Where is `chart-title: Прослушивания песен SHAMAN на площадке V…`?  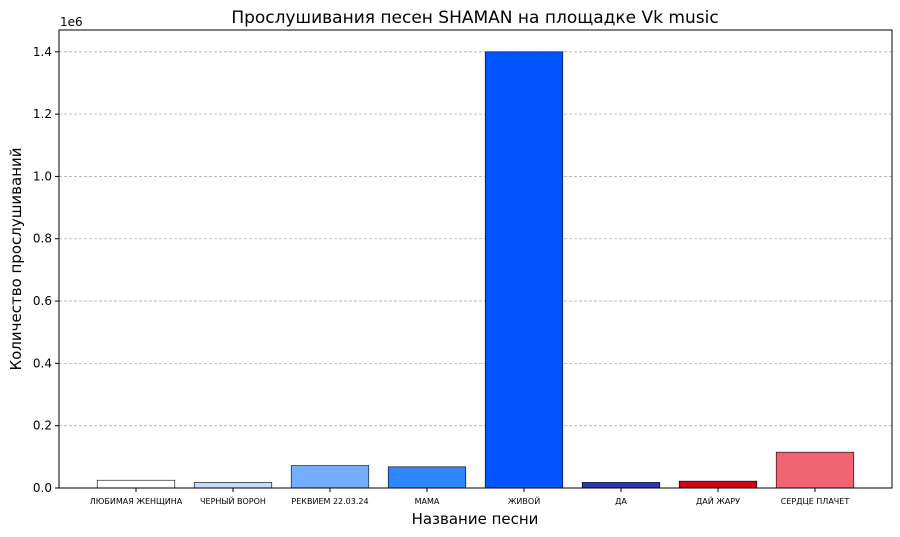 chart-title: Прослушивания песен SHAMAN на площадке V… is located at coordinates (474, 18).